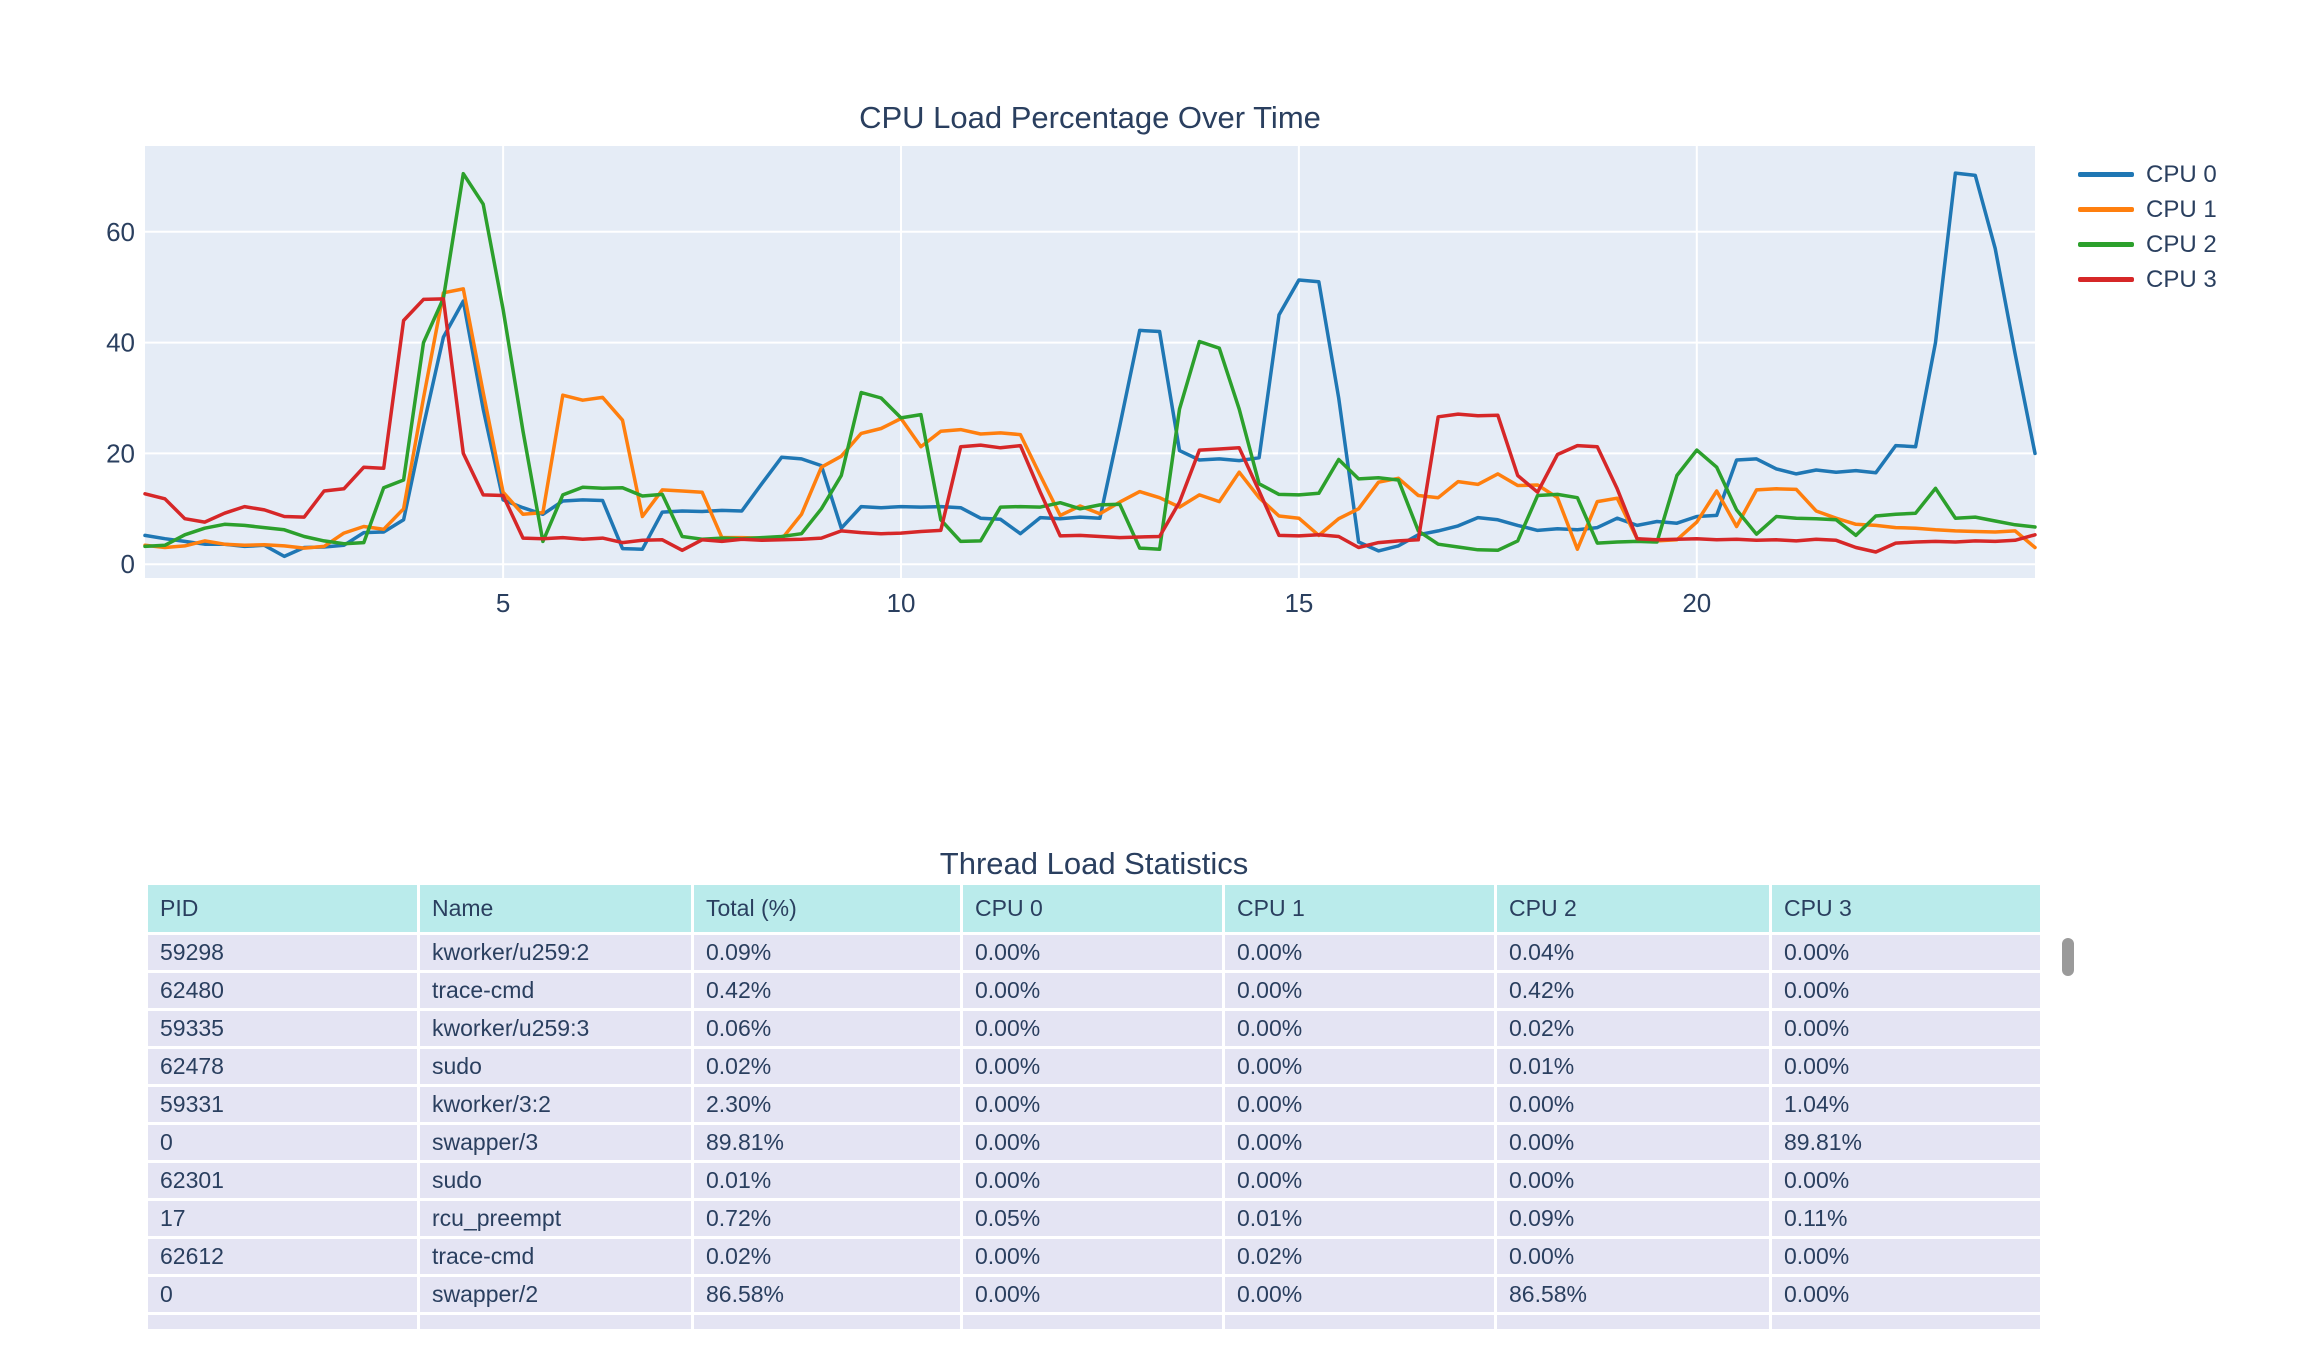  Describe the element at coordinates (503, 603) in the screenshot. I see `x-tick-label: 5` at that location.